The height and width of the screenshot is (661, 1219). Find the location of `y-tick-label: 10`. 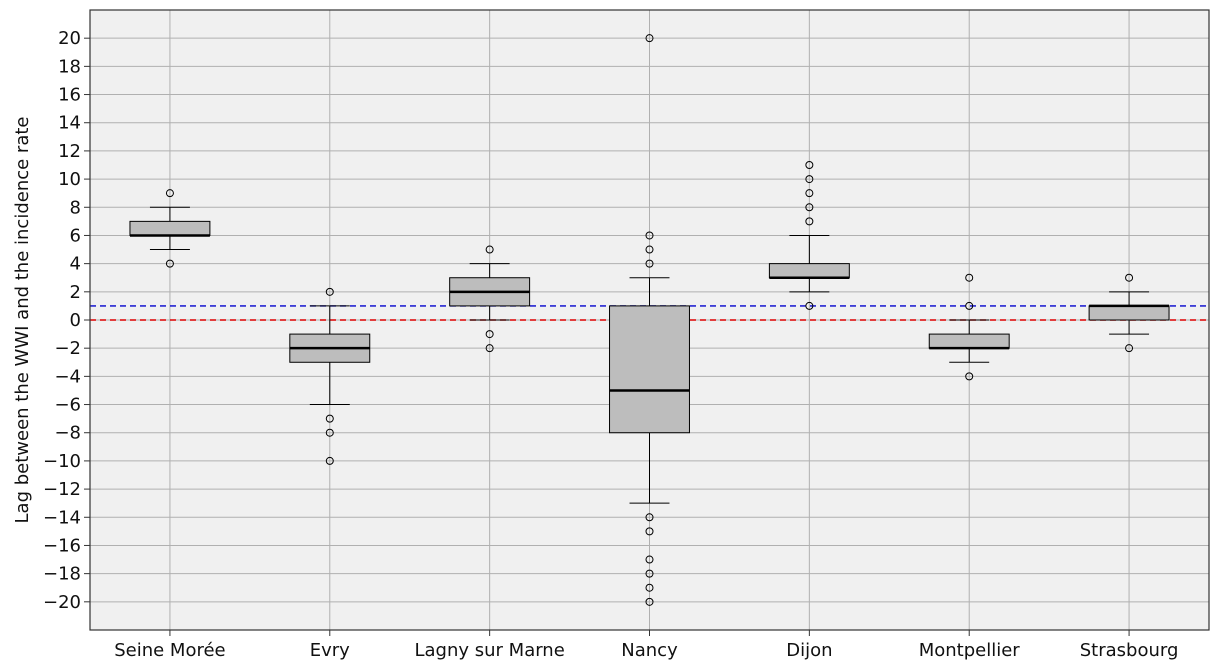

y-tick-label: 10 is located at coordinates (69, 179).